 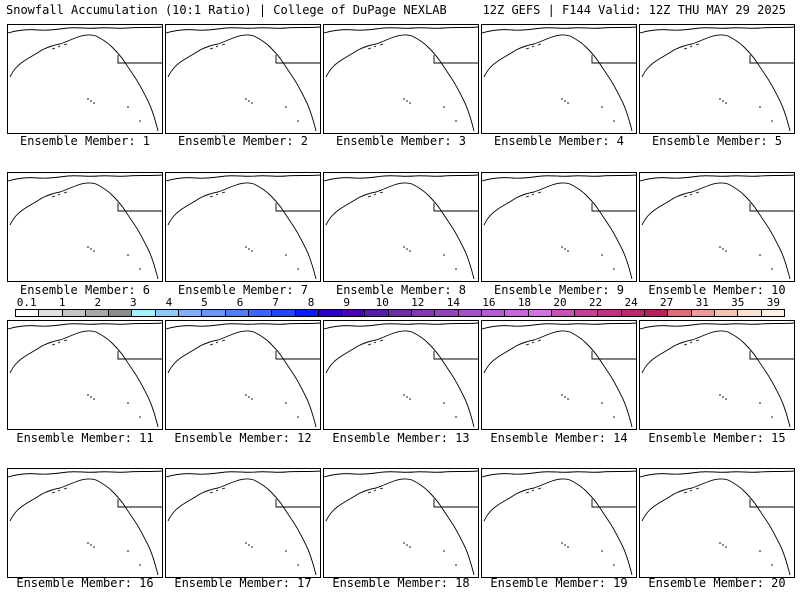 I want to click on ensemble-member-label: Ensemble Member: 16, so click(x=85, y=583).